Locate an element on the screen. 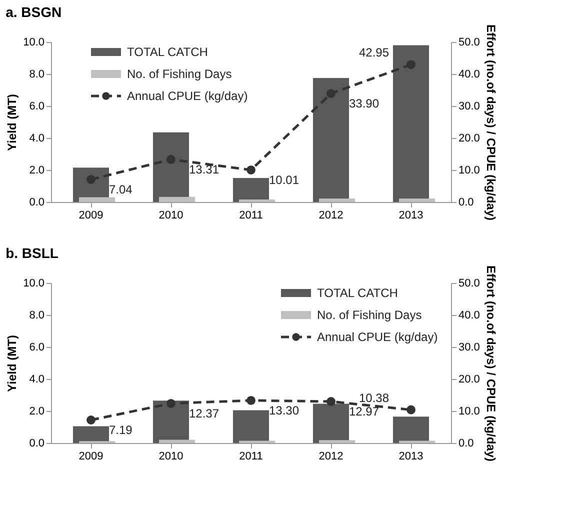 The height and width of the screenshot is (524, 570). data-label: 13.30 is located at coordinates (284, 410).